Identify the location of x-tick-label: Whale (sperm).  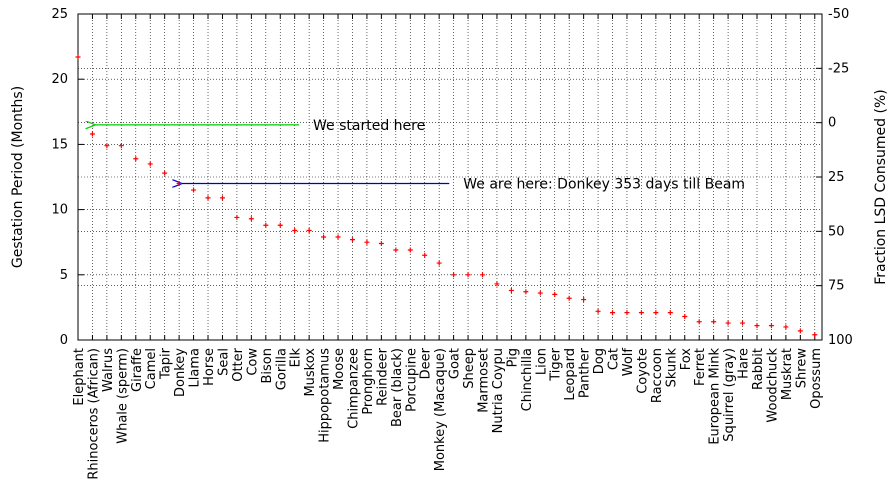
(122, 396).